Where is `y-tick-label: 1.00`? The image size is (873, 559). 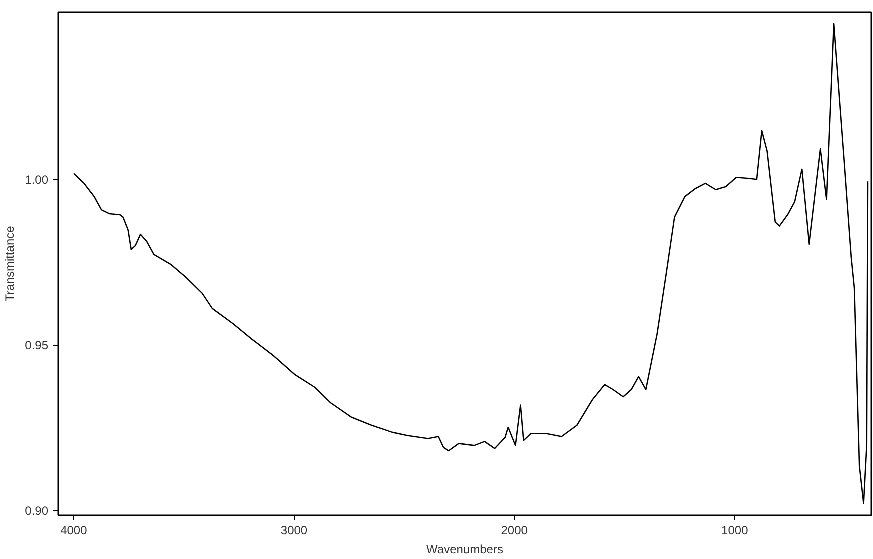 y-tick-label: 1.00 is located at coordinates (37, 180).